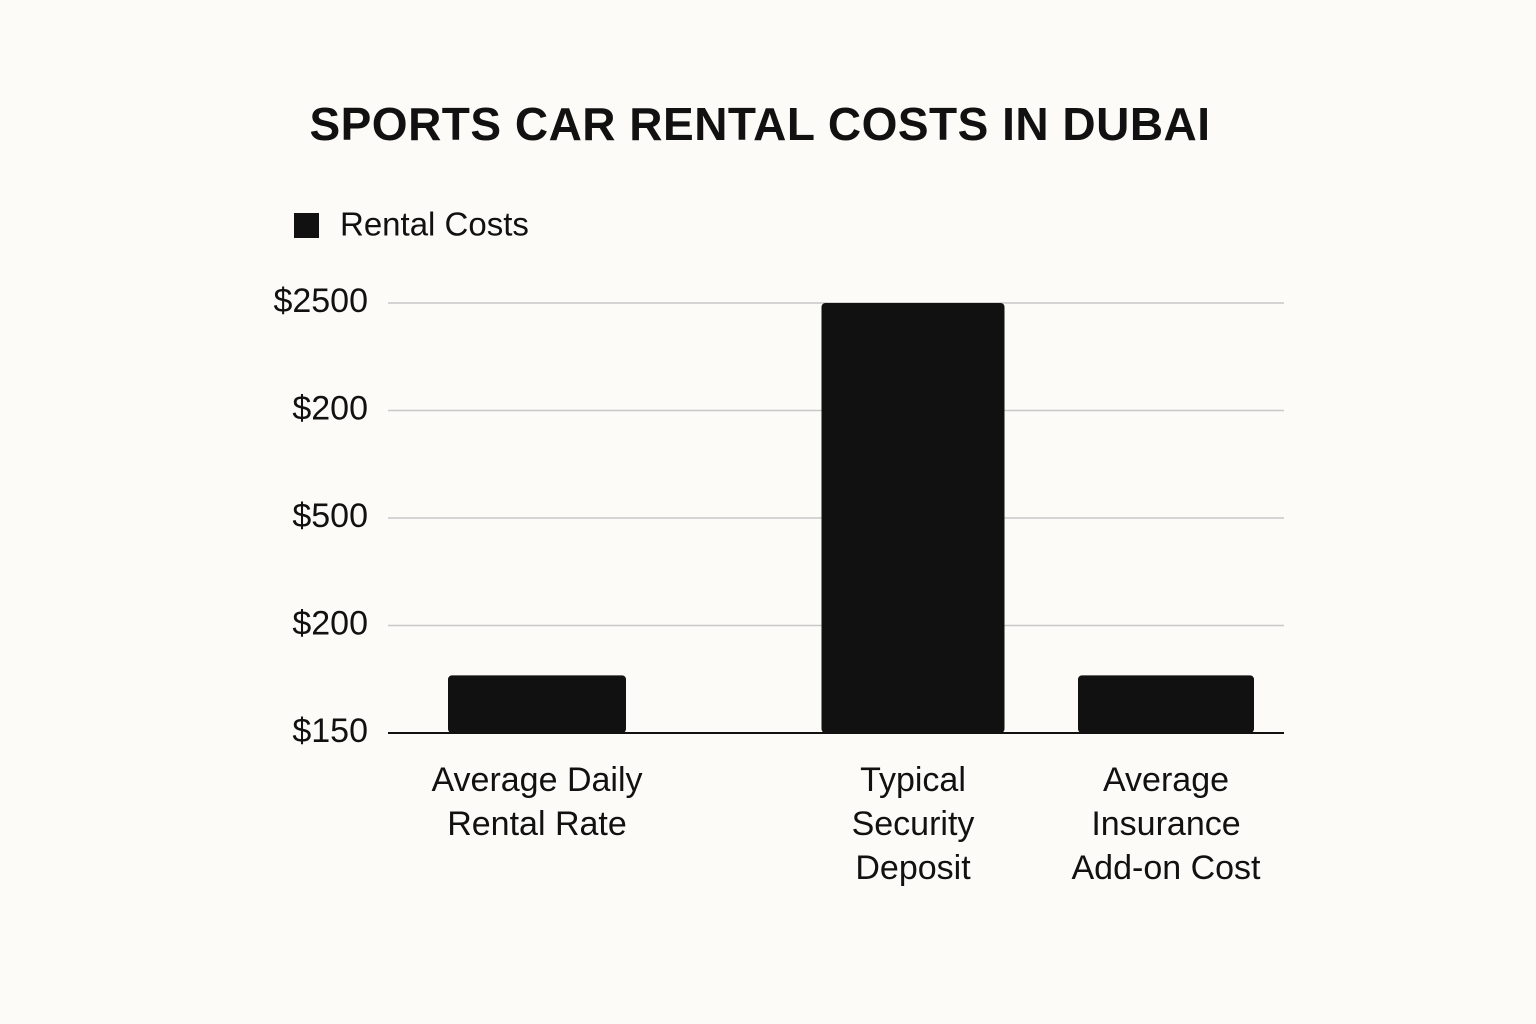 This screenshot has height=1024, width=1536. What do you see at coordinates (537, 802) in the screenshot?
I see `x-tick-label: Average Daily Rental Rate` at bounding box center [537, 802].